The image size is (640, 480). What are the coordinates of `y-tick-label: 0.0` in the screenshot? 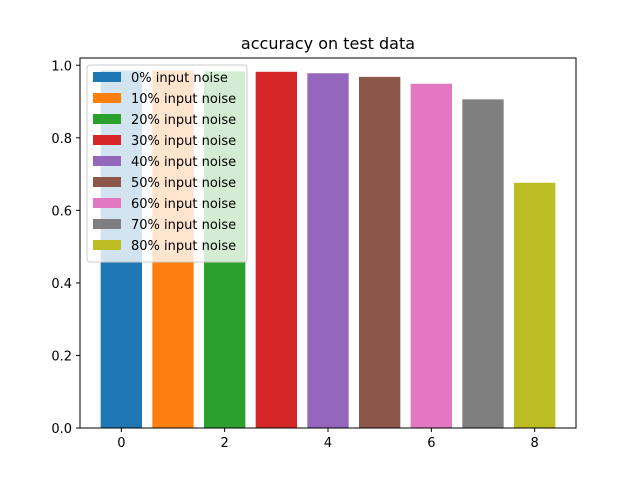 It's located at (61, 429).